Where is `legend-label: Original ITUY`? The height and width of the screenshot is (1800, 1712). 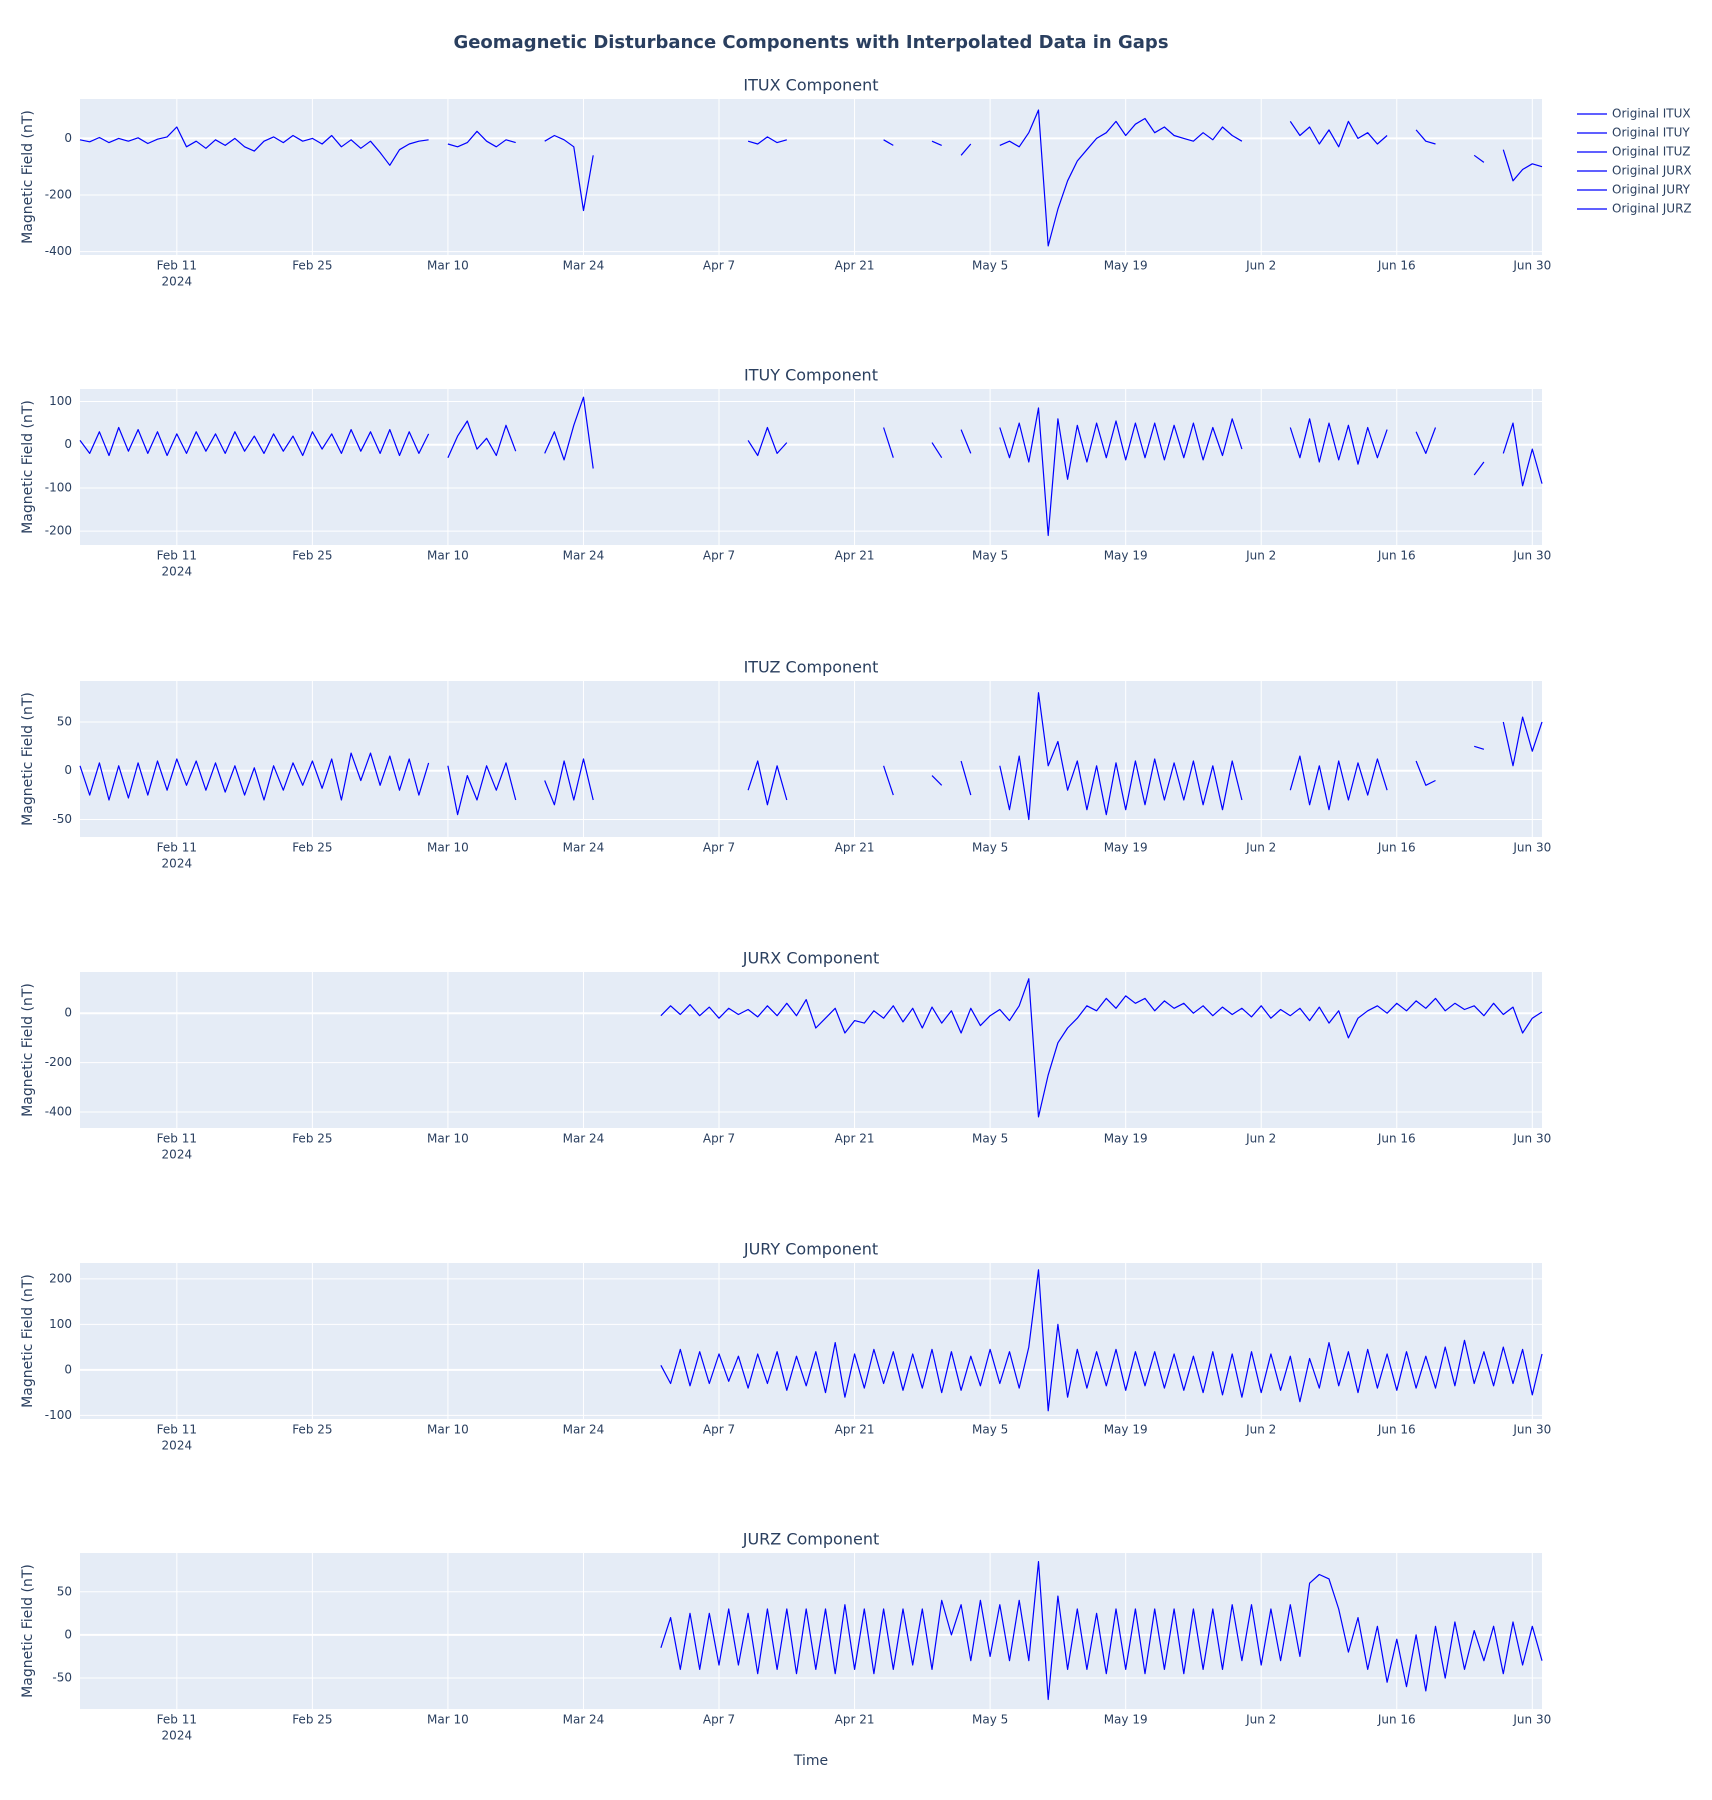
legend-label: Original ITUY is located at coordinates (1651, 133).